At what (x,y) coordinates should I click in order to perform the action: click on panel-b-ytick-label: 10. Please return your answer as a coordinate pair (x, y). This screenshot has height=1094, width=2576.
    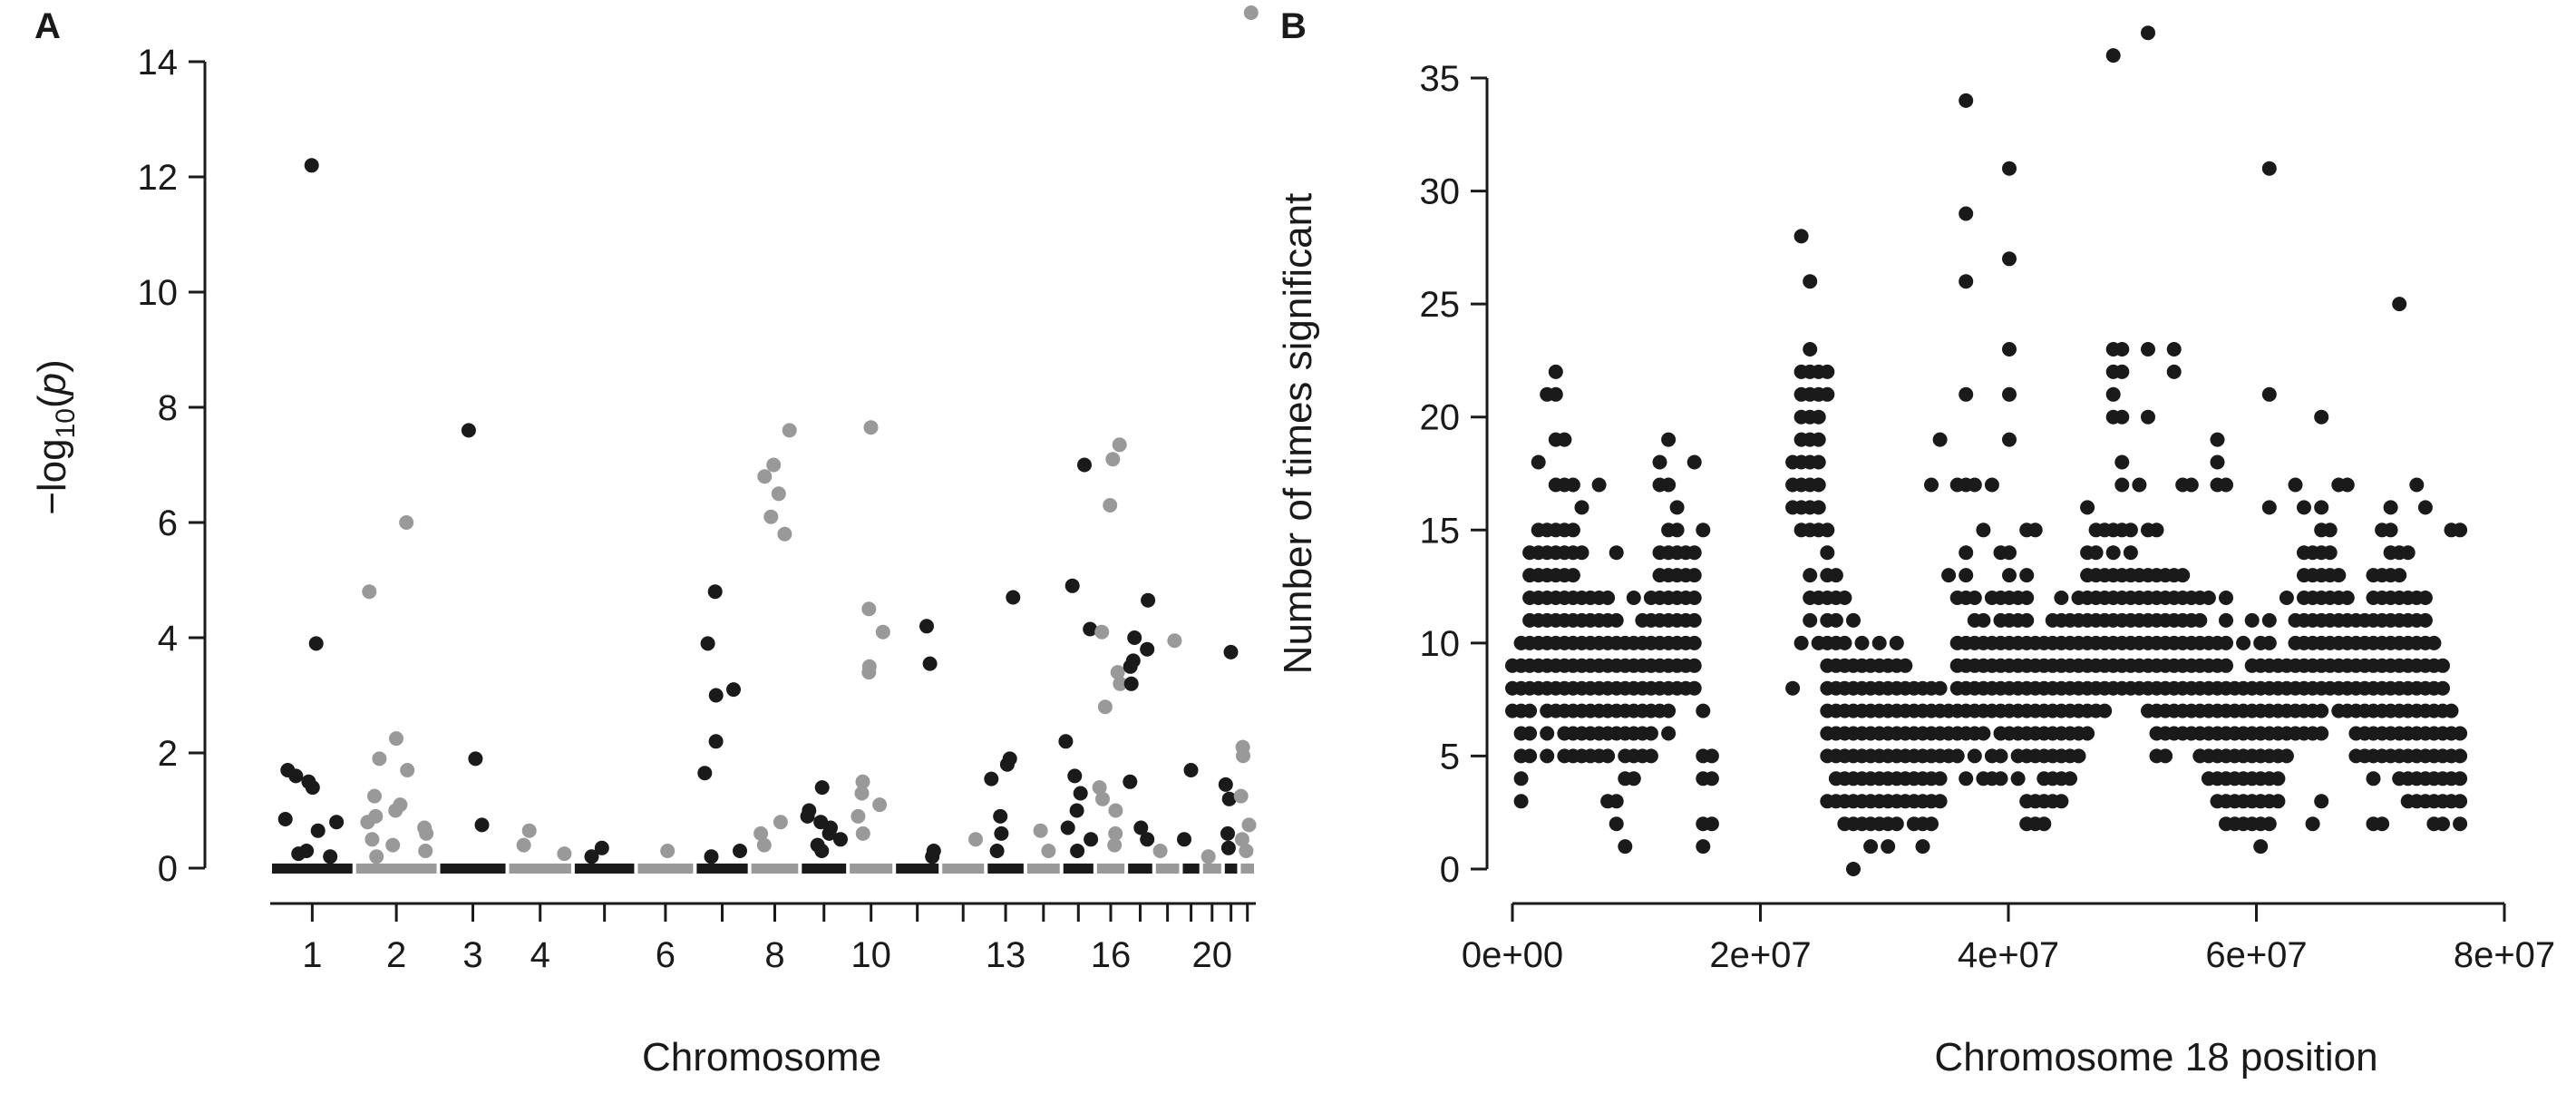
    Looking at the image, I should click on (1440, 644).